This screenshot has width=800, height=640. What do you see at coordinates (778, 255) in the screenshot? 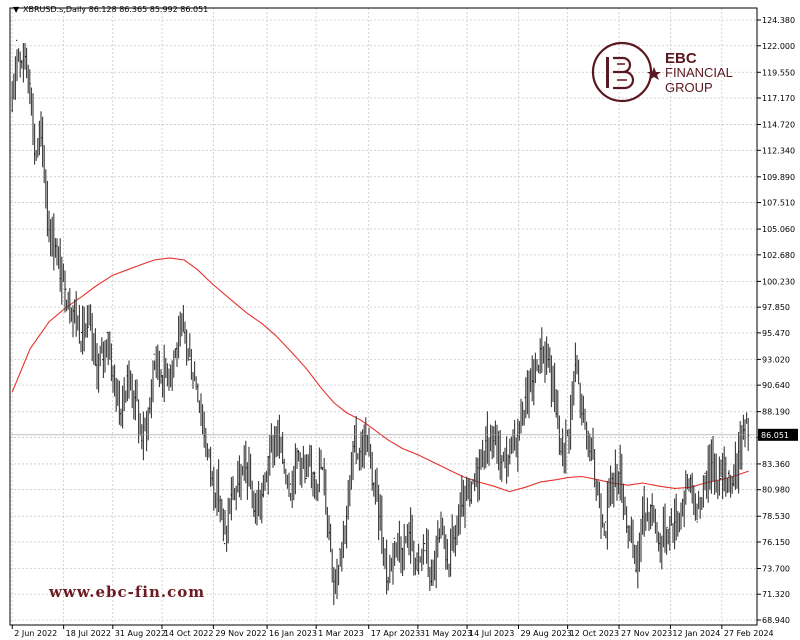
I see `y-tick-label: 102.680` at bounding box center [778, 255].